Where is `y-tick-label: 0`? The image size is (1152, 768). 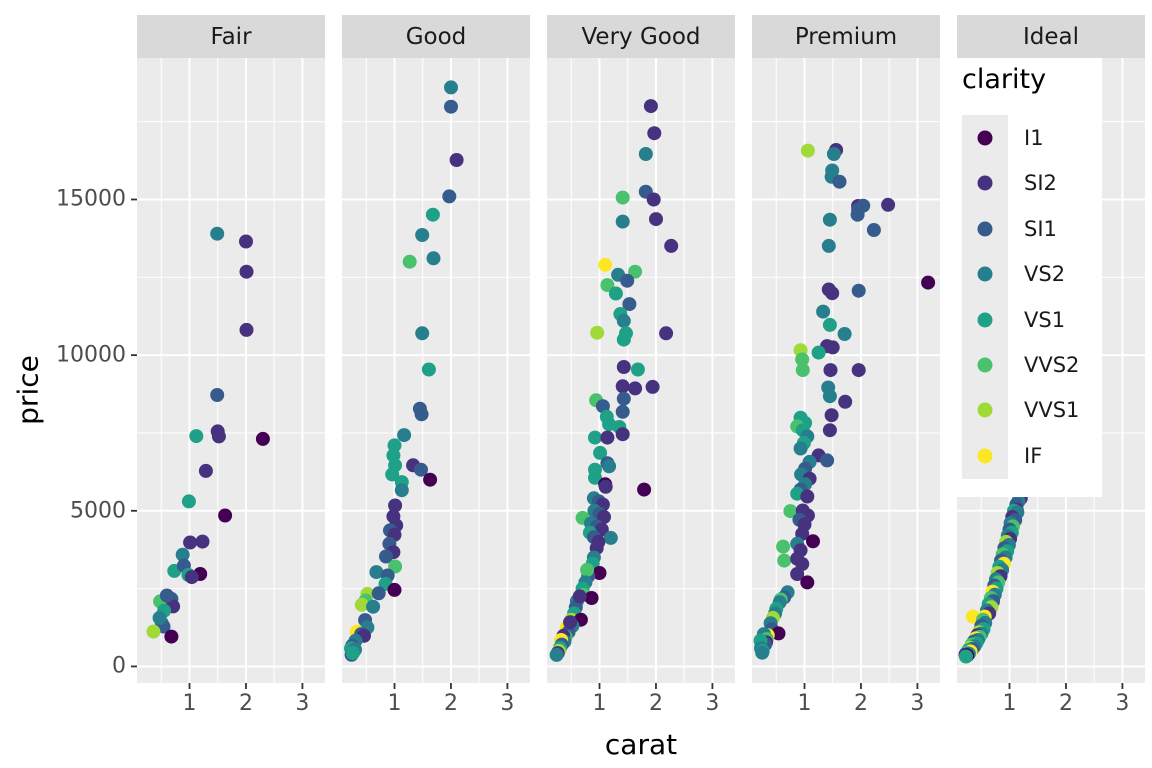
y-tick-label: 0 is located at coordinates (119, 666).